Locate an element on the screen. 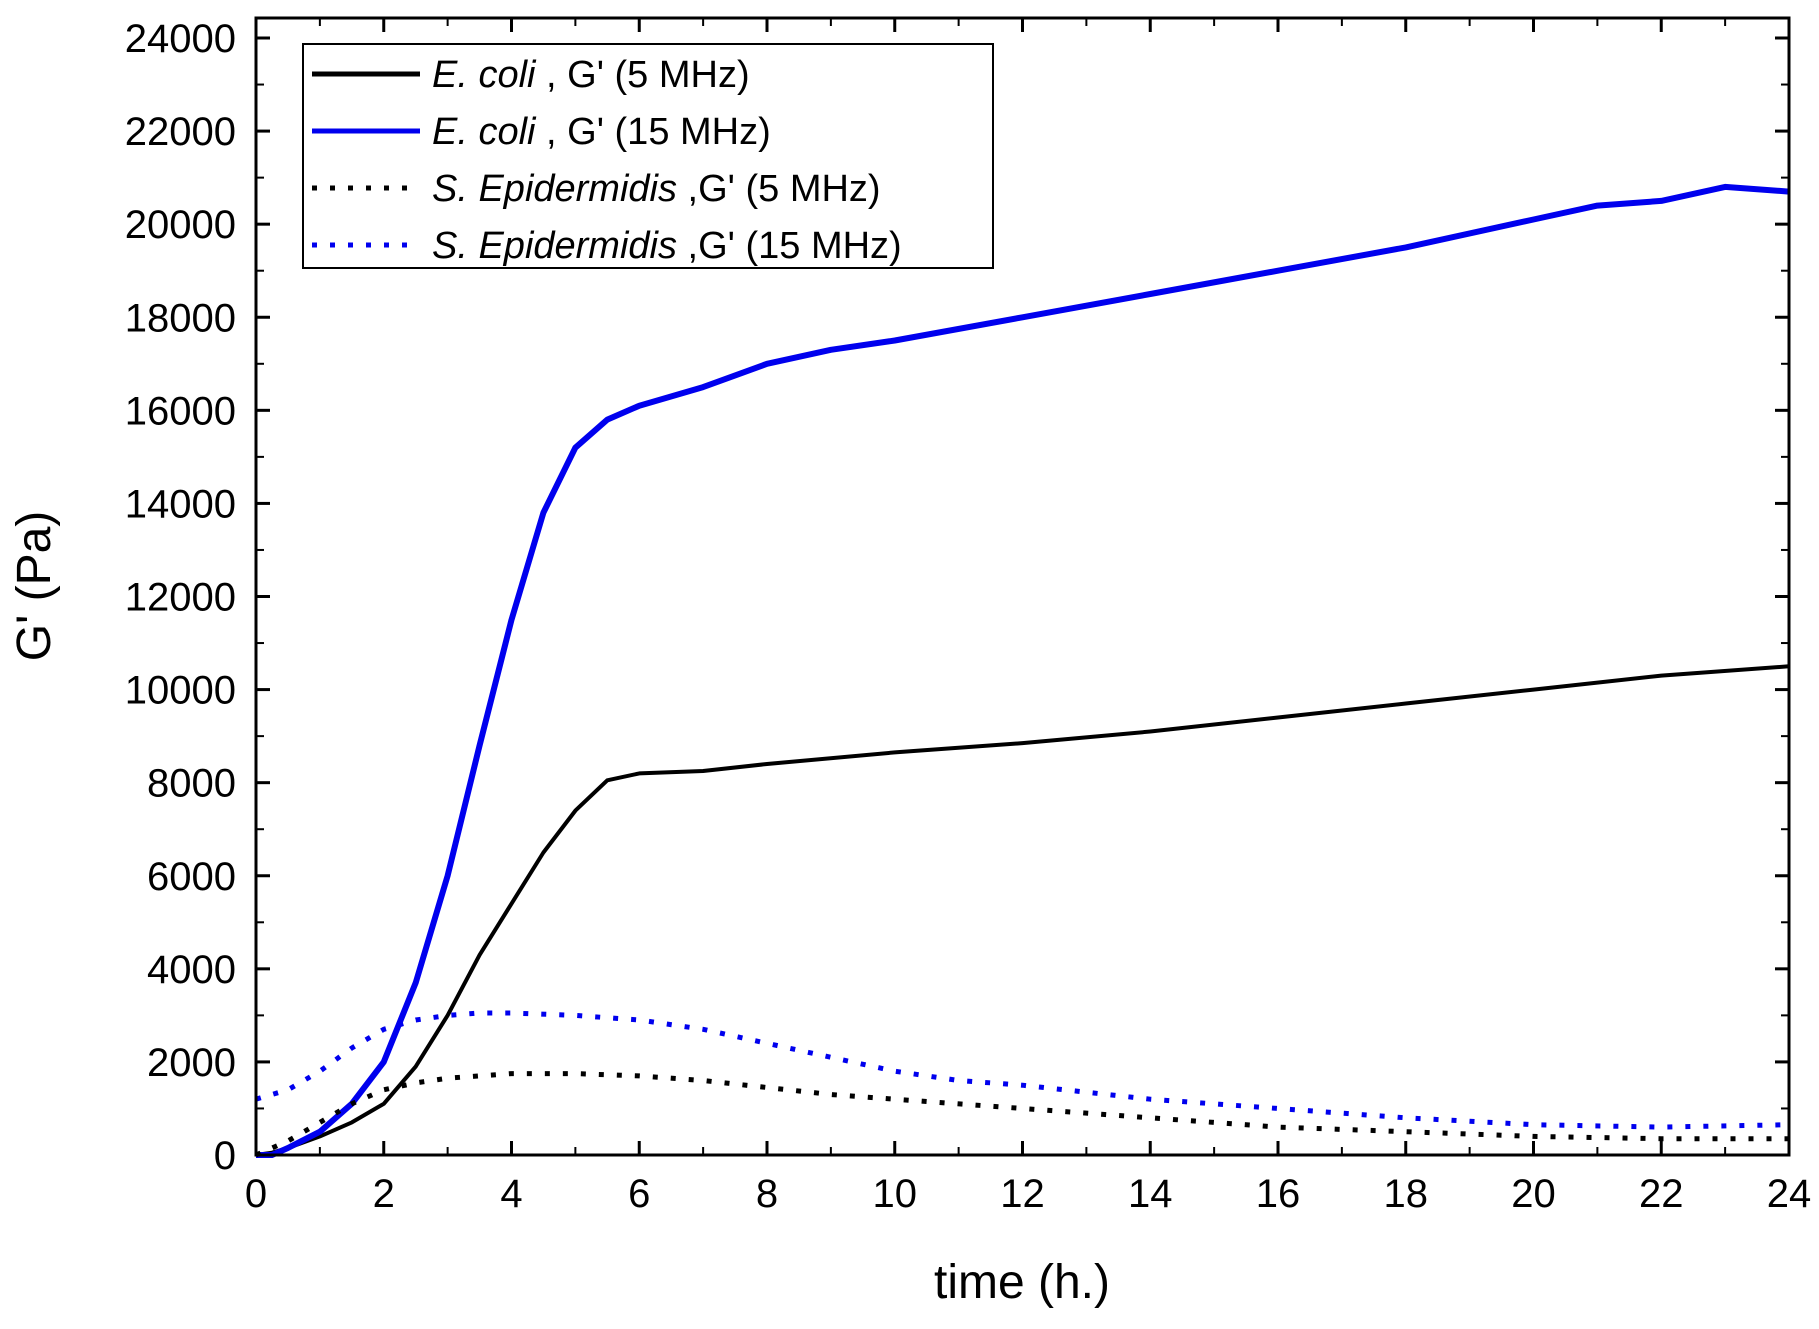  x-axis-title: time (h.) is located at coordinates (1022, 1282).